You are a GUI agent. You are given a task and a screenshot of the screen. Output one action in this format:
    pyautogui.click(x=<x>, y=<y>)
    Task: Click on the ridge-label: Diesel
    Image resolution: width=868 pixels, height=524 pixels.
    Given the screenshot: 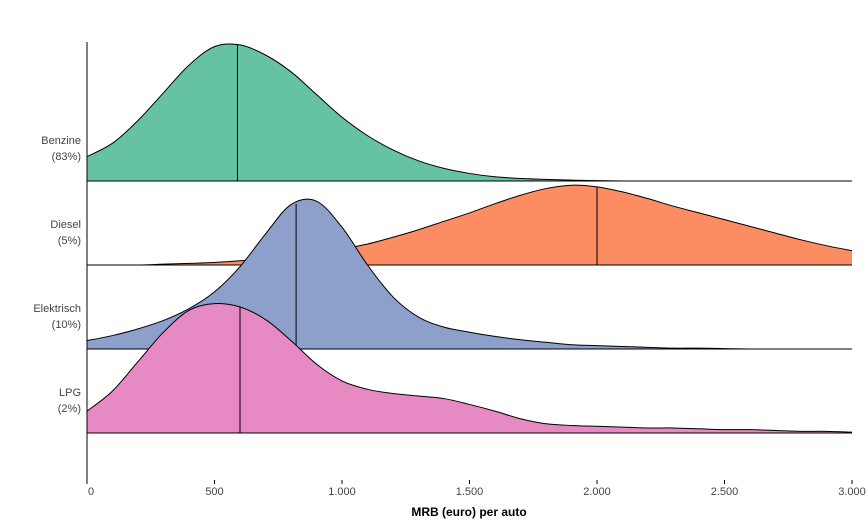 What is the action you would take?
    pyautogui.click(x=65, y=225)
    